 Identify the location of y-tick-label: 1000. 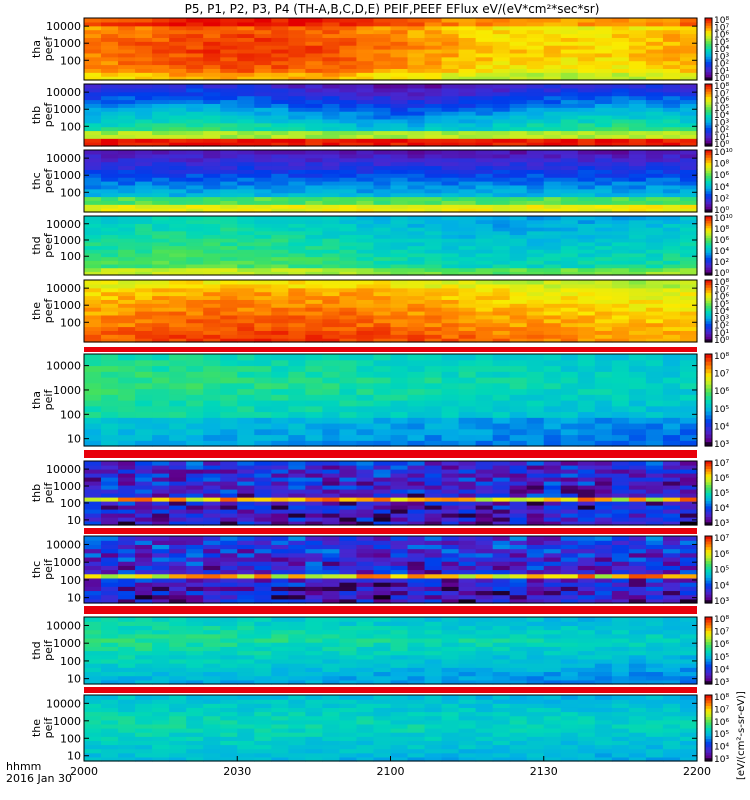
(67, 305).